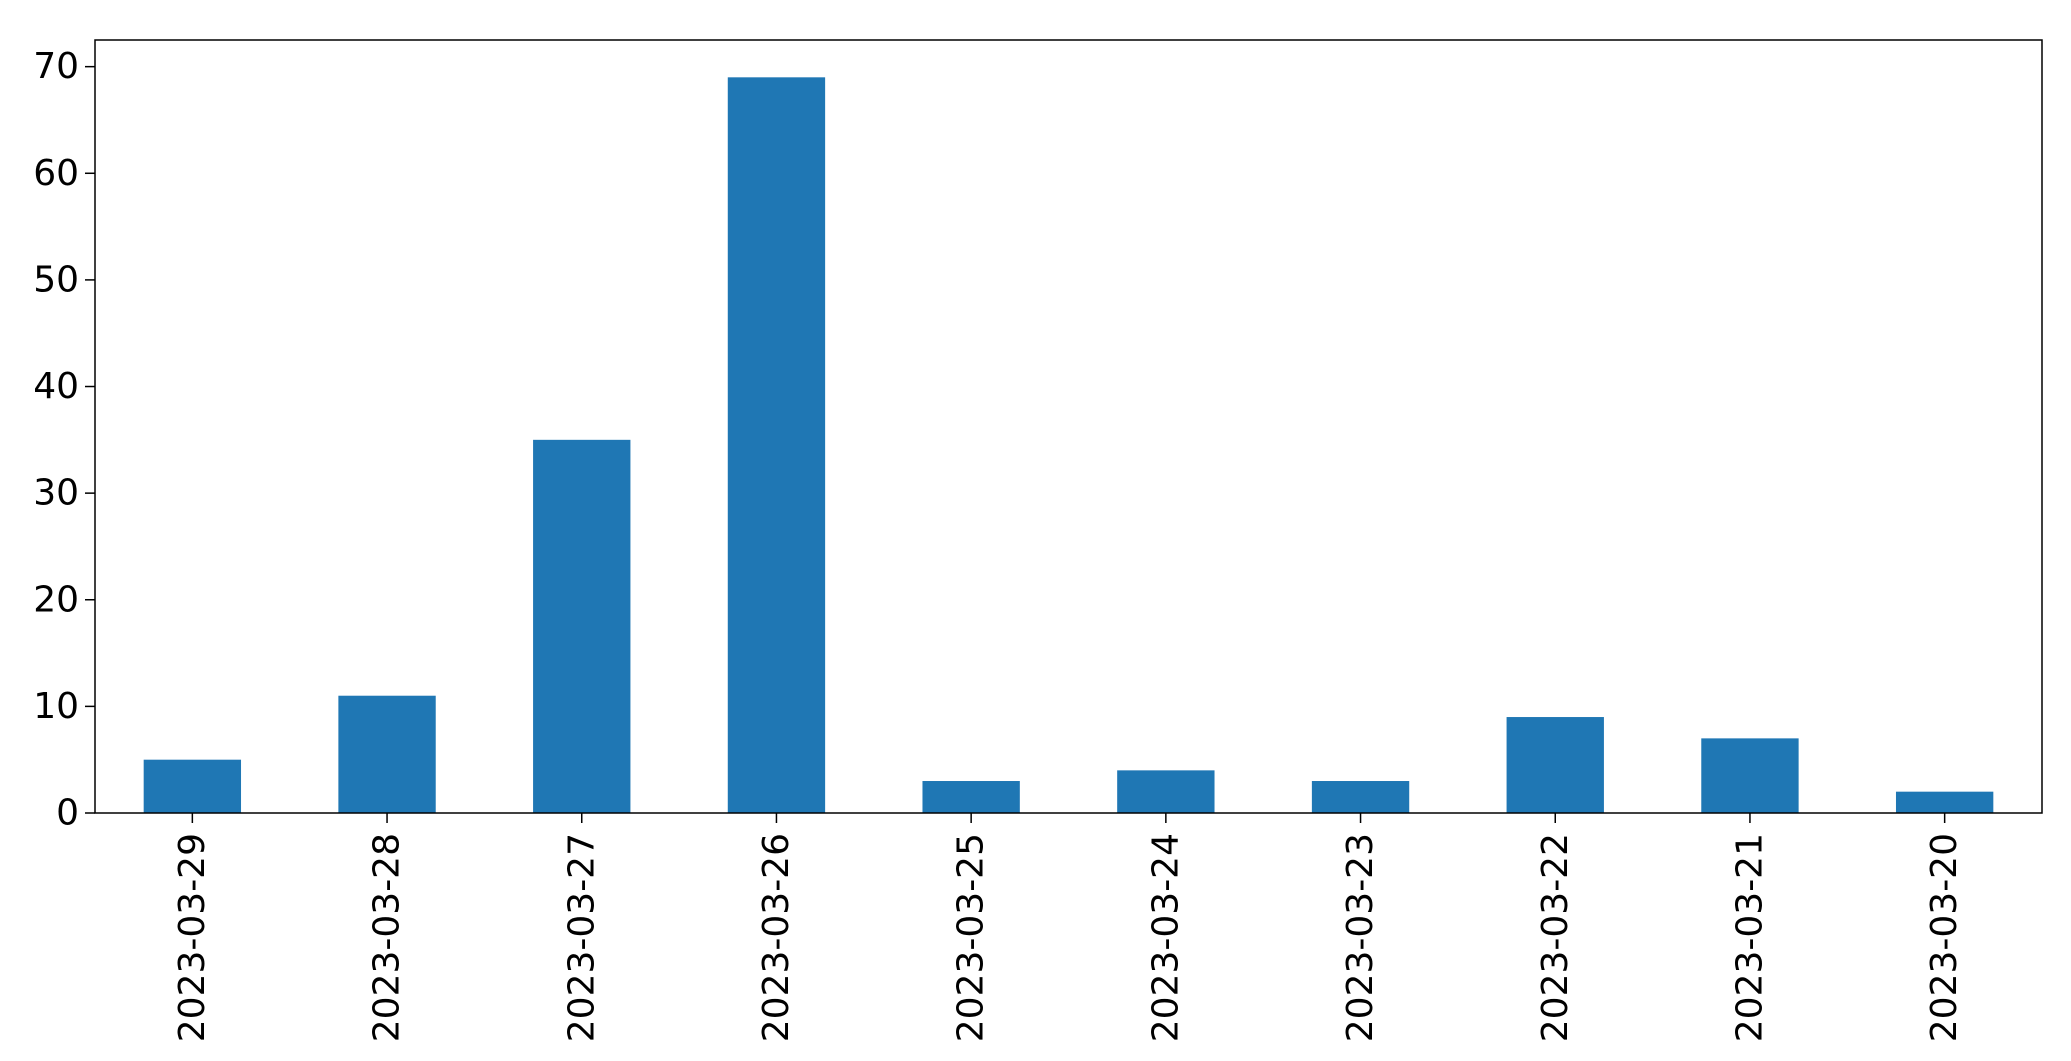 Image resolution: width=2071 pixels, height=1061 pixels. Describe the element at coordinates (192, 937) in the screenshot. I see `x-tick-label: 2023-03-29` at that location.